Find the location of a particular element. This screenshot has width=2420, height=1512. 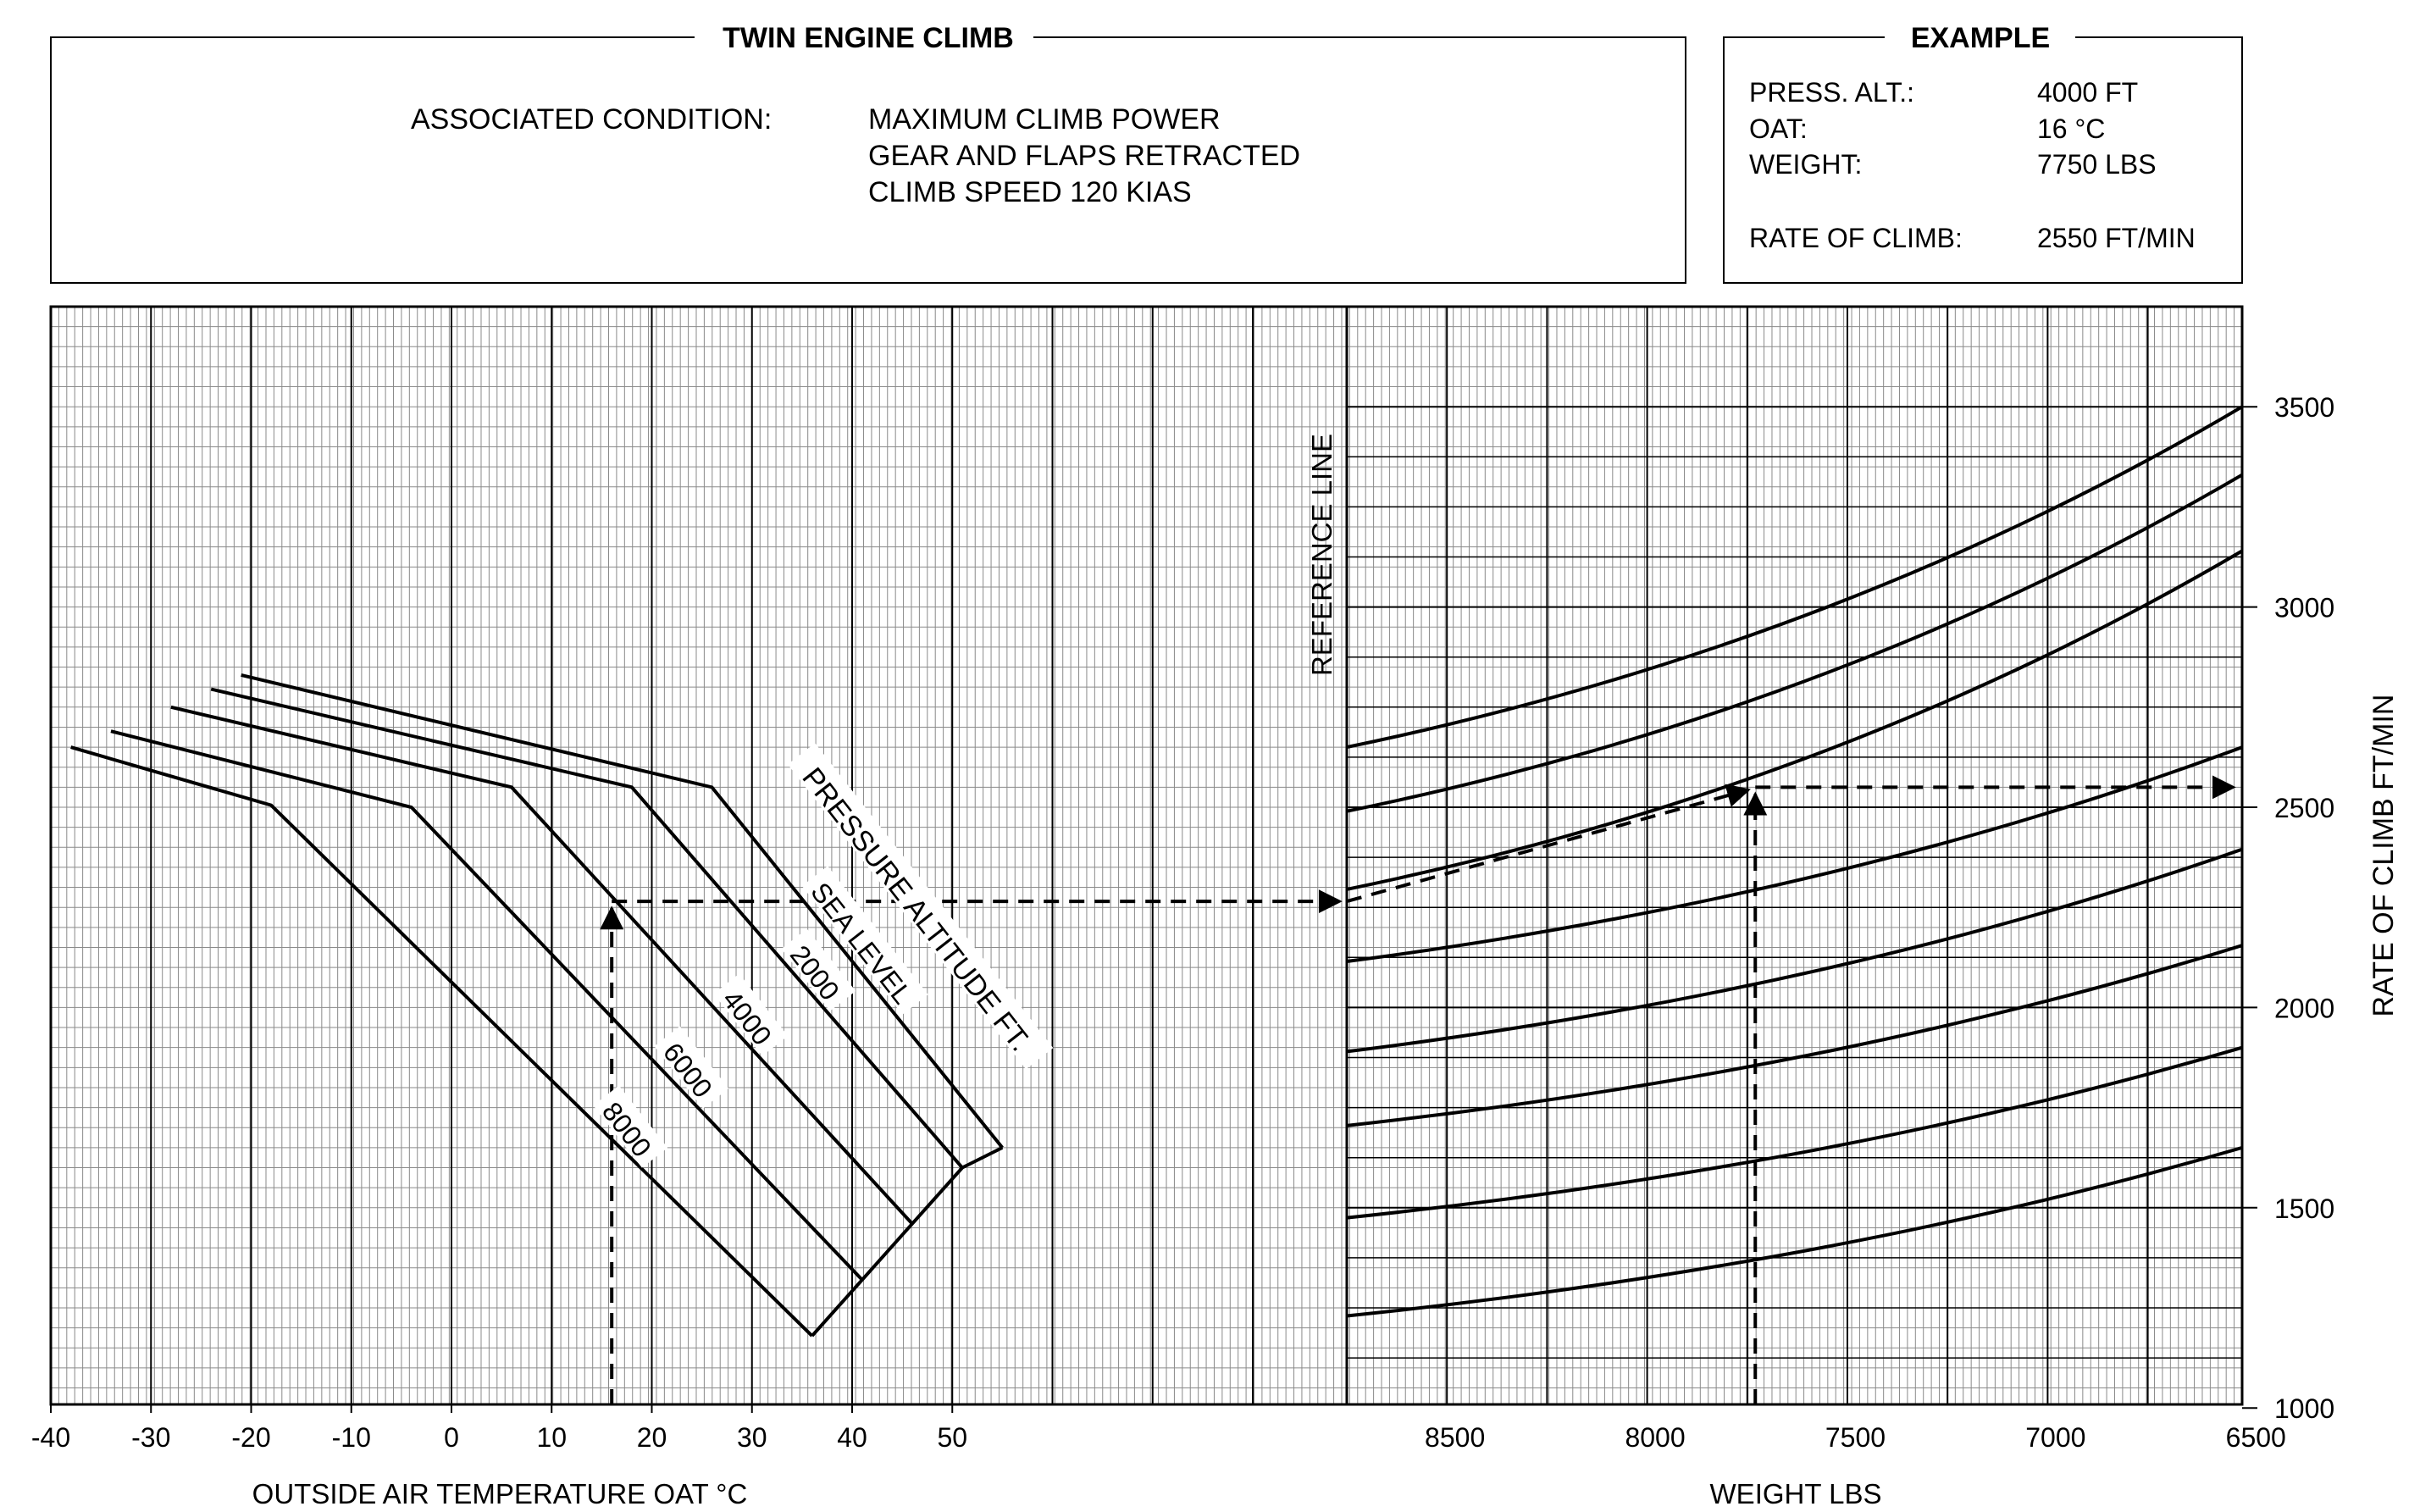

example-title-knockout is located at coordinates (1980, 37).